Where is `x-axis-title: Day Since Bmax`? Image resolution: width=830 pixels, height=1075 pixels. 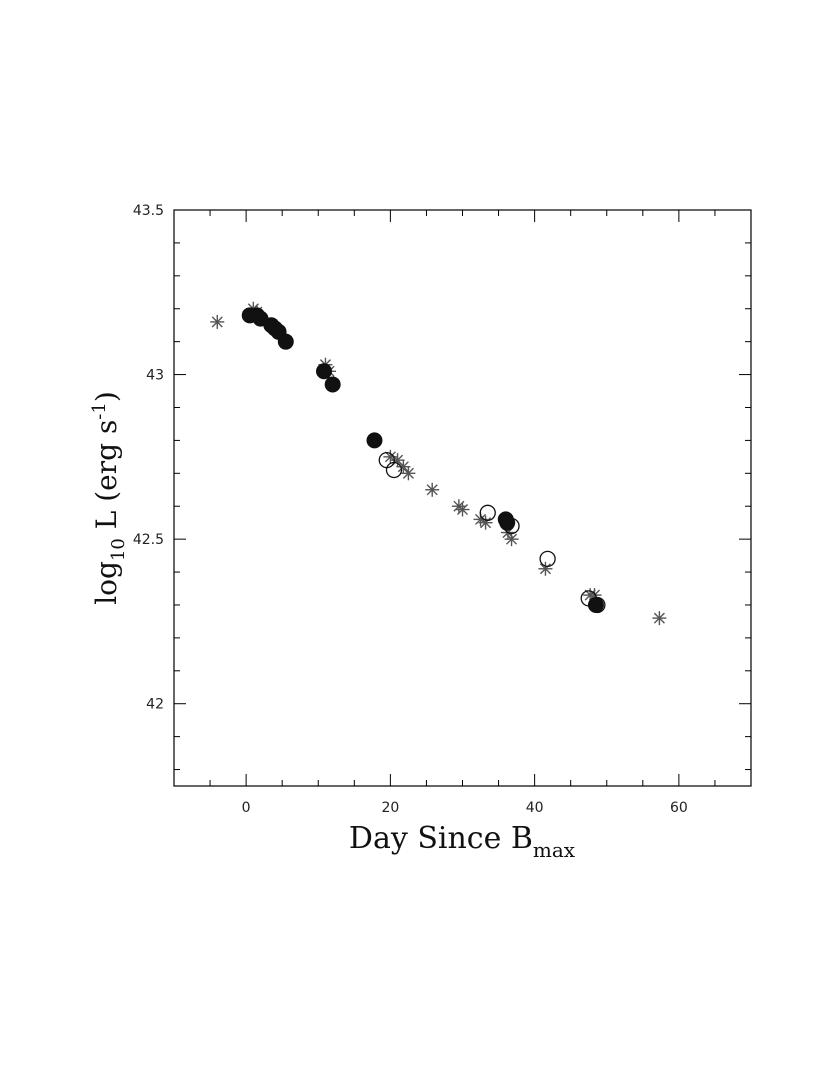 x-axis-title: Day Since Bmax is located at coordinates (462, 841).